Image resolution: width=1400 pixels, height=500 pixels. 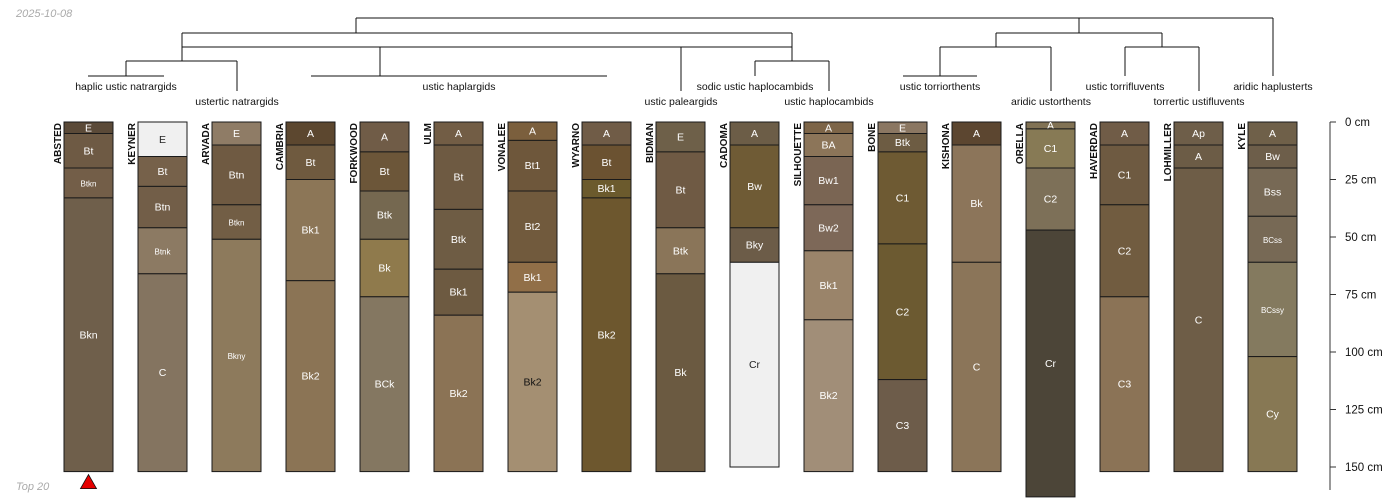 I want to click on taxon-label: sodic ustic haplocambids, so click(x=755, y=87).